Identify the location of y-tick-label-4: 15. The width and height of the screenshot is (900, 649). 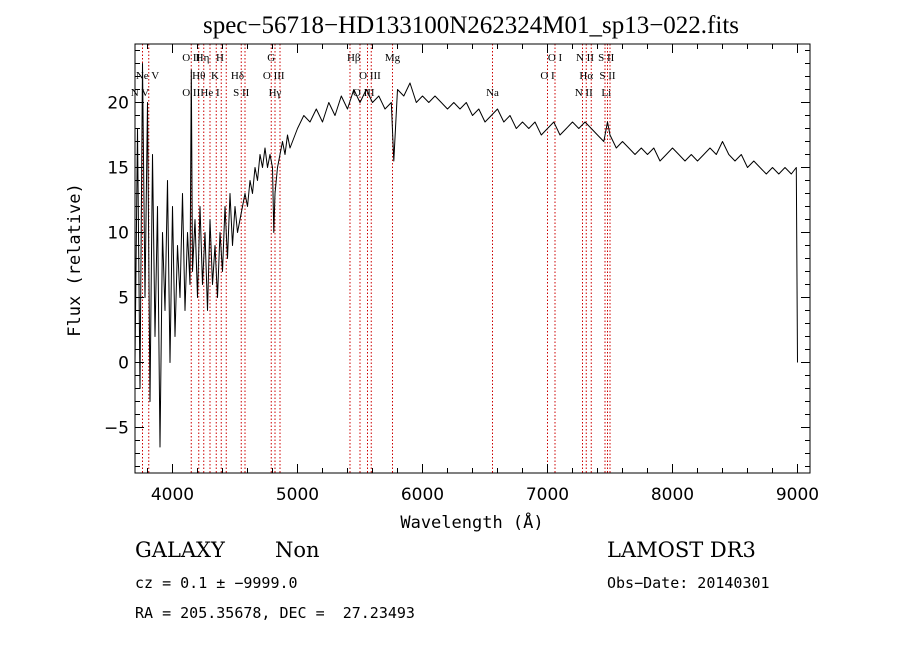
(118, 169).